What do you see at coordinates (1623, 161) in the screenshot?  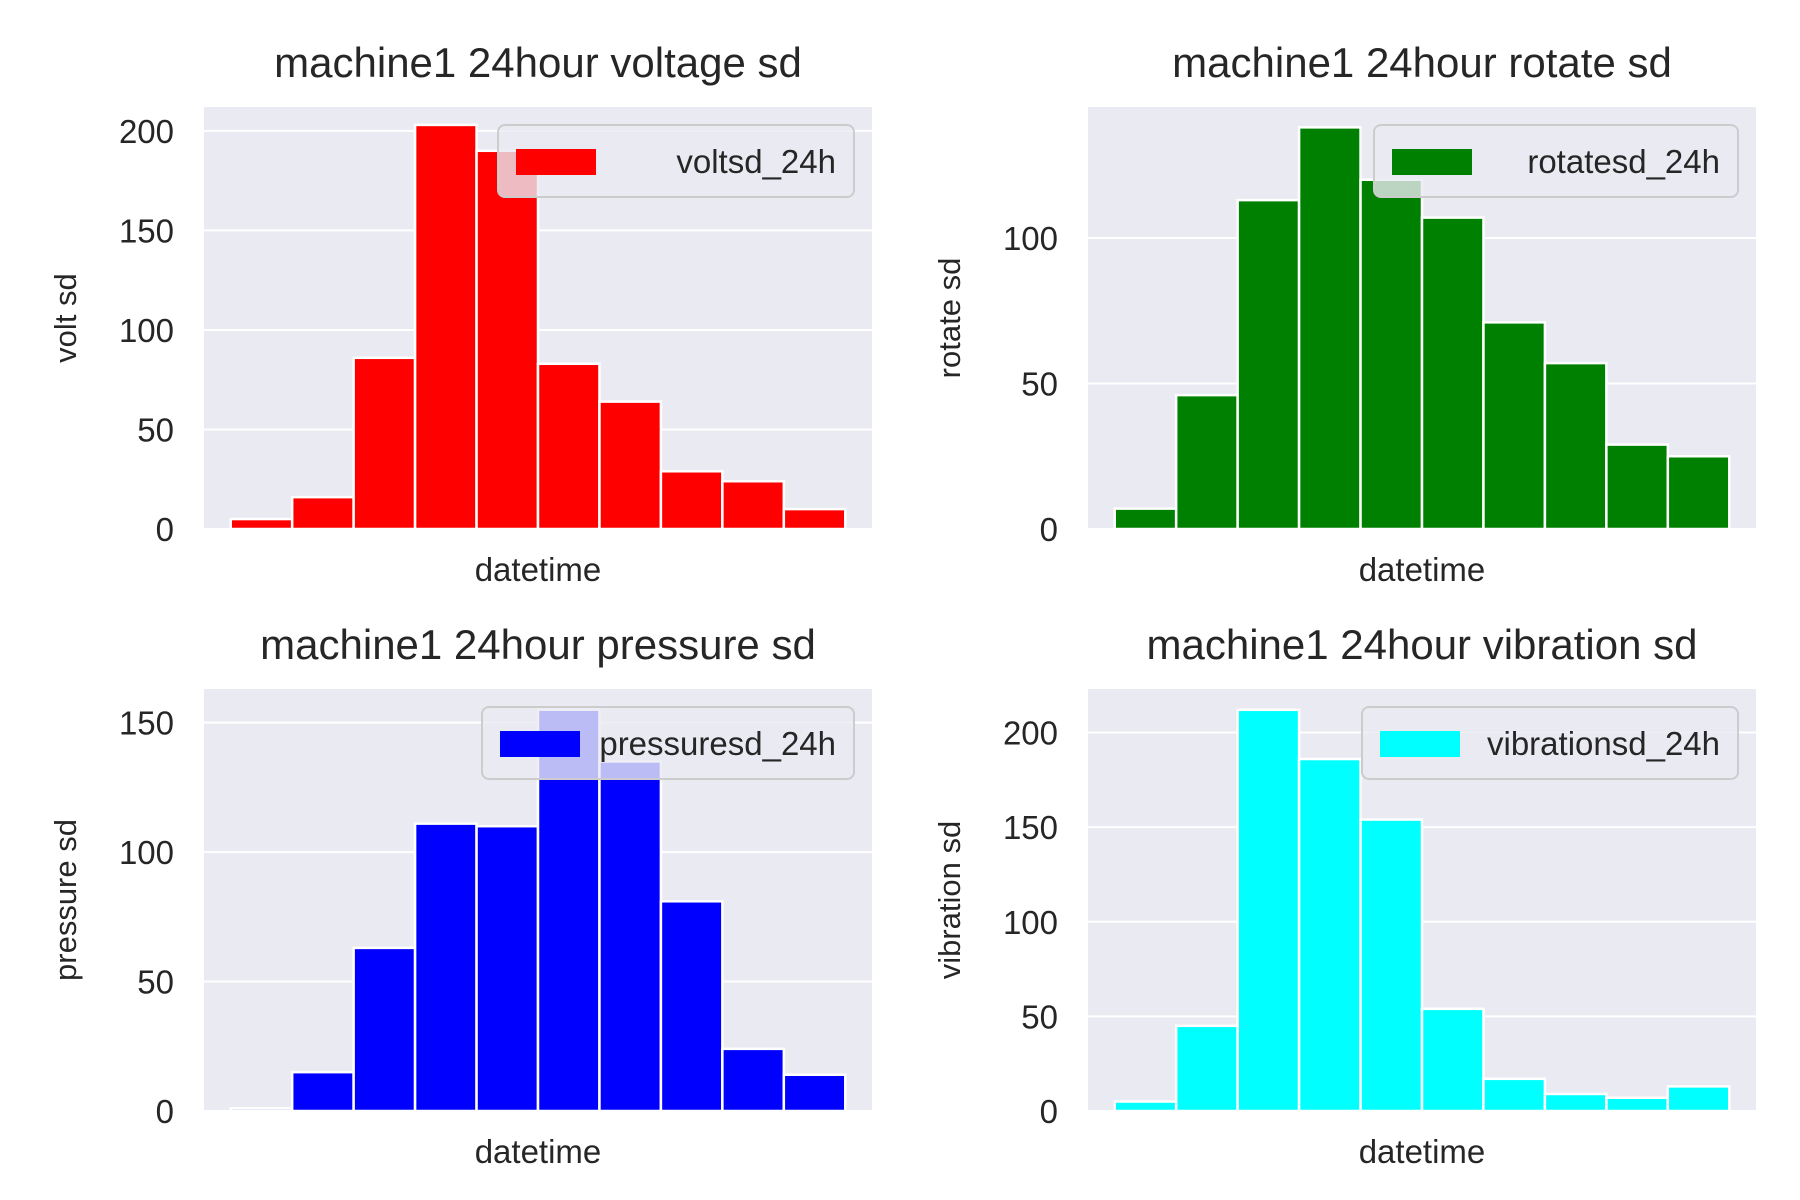 I see `chart-2-legend-label: rotatesd_24h` at bounding box center [1623, 161].